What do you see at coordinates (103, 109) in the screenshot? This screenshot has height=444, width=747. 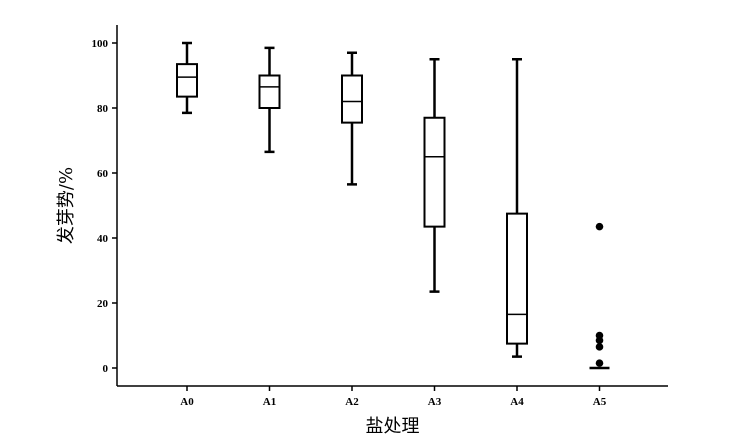 I see `y-tick-label: 80` at bounding box center [103, 109].